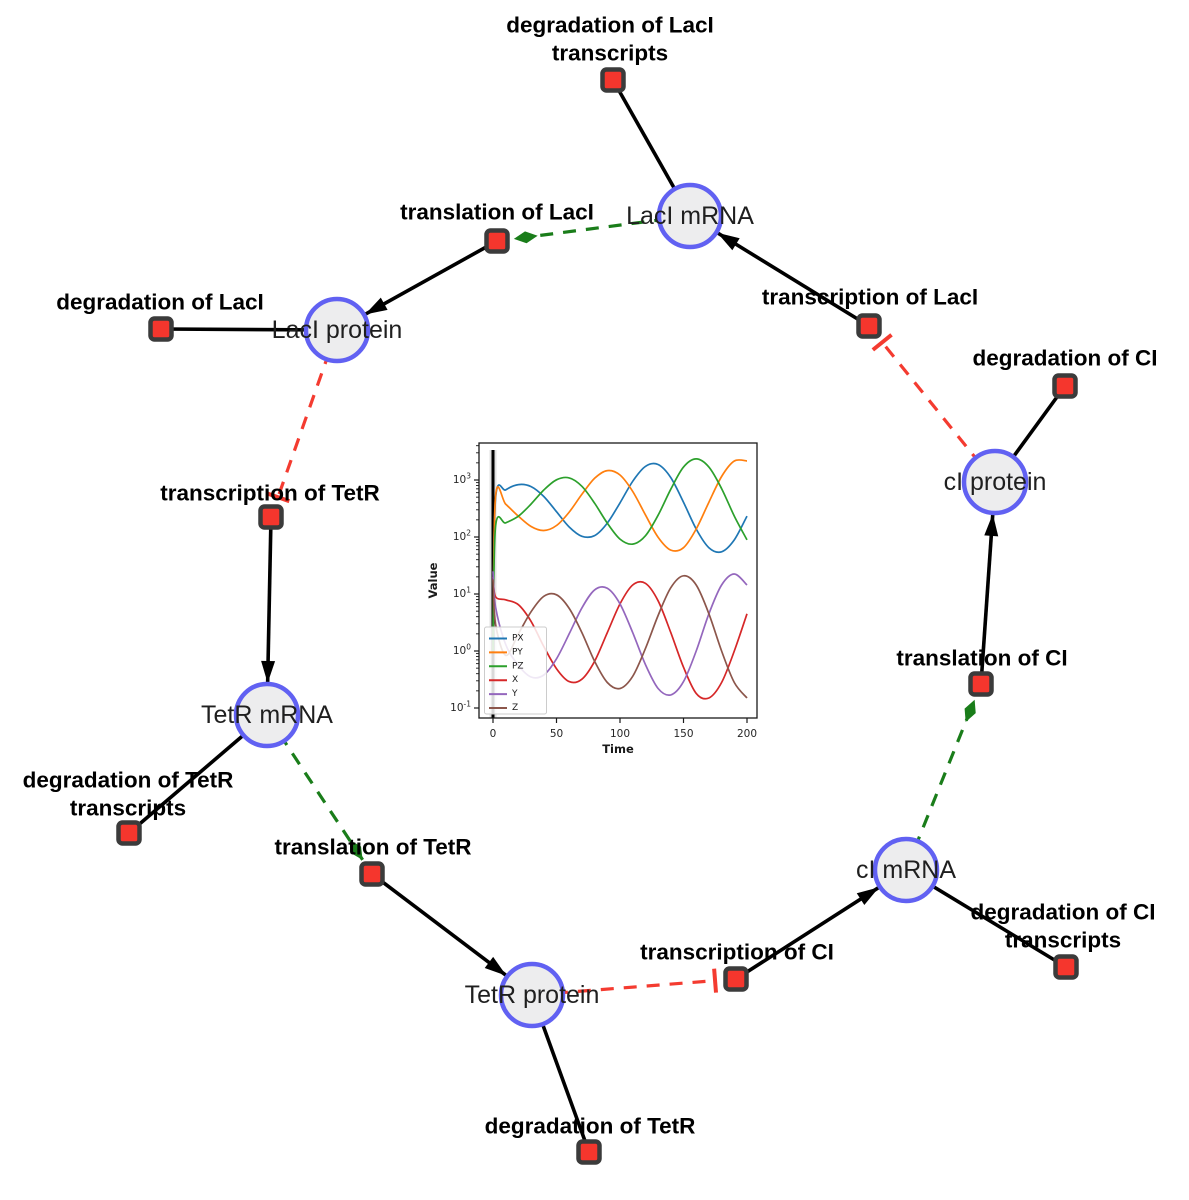 The width and height of the screenshot is (1189, 1200). What do you see at coordinates (462, 535) in the screenshot?
I see `y-tick-label: 10²` at bounding box center [462, 535].